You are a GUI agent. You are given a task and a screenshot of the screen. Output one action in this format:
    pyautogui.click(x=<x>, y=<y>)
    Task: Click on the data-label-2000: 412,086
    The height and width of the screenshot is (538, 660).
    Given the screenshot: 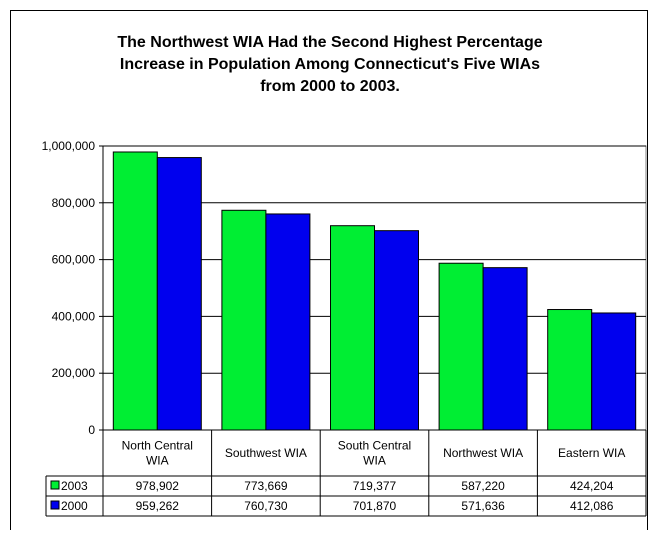 What is the action you would take?
    pyautogui.click(x=592, y=506)
    